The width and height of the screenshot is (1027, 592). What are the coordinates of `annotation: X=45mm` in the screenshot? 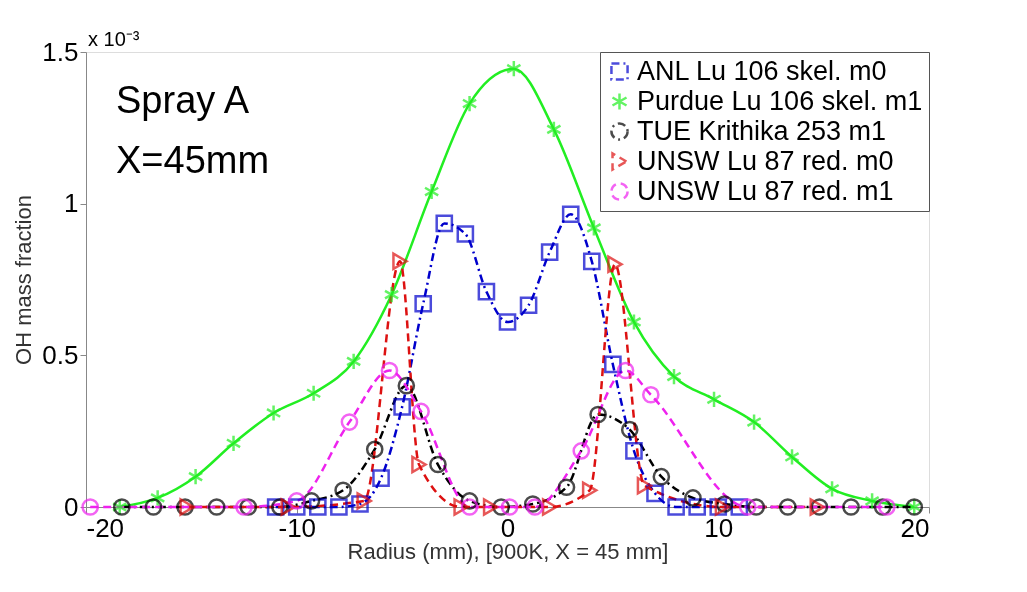 It's located at (193, 160).